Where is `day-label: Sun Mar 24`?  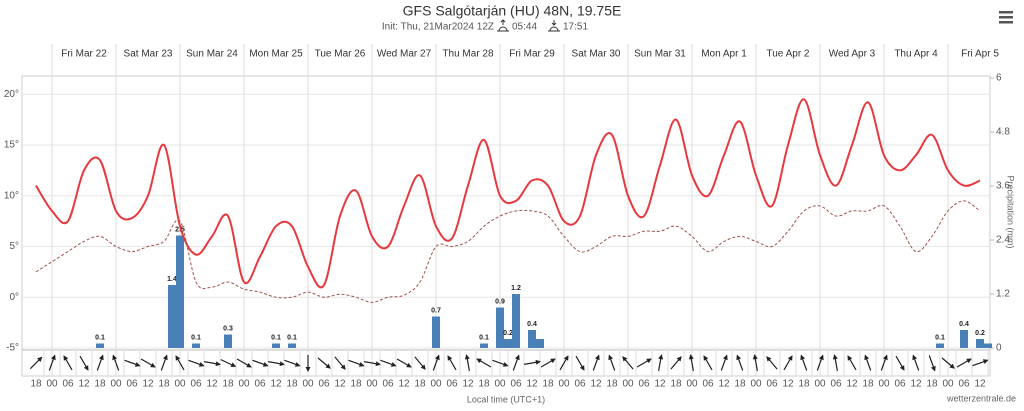
day-label: Sun Mar 24 is located at coordinates (212, 54).